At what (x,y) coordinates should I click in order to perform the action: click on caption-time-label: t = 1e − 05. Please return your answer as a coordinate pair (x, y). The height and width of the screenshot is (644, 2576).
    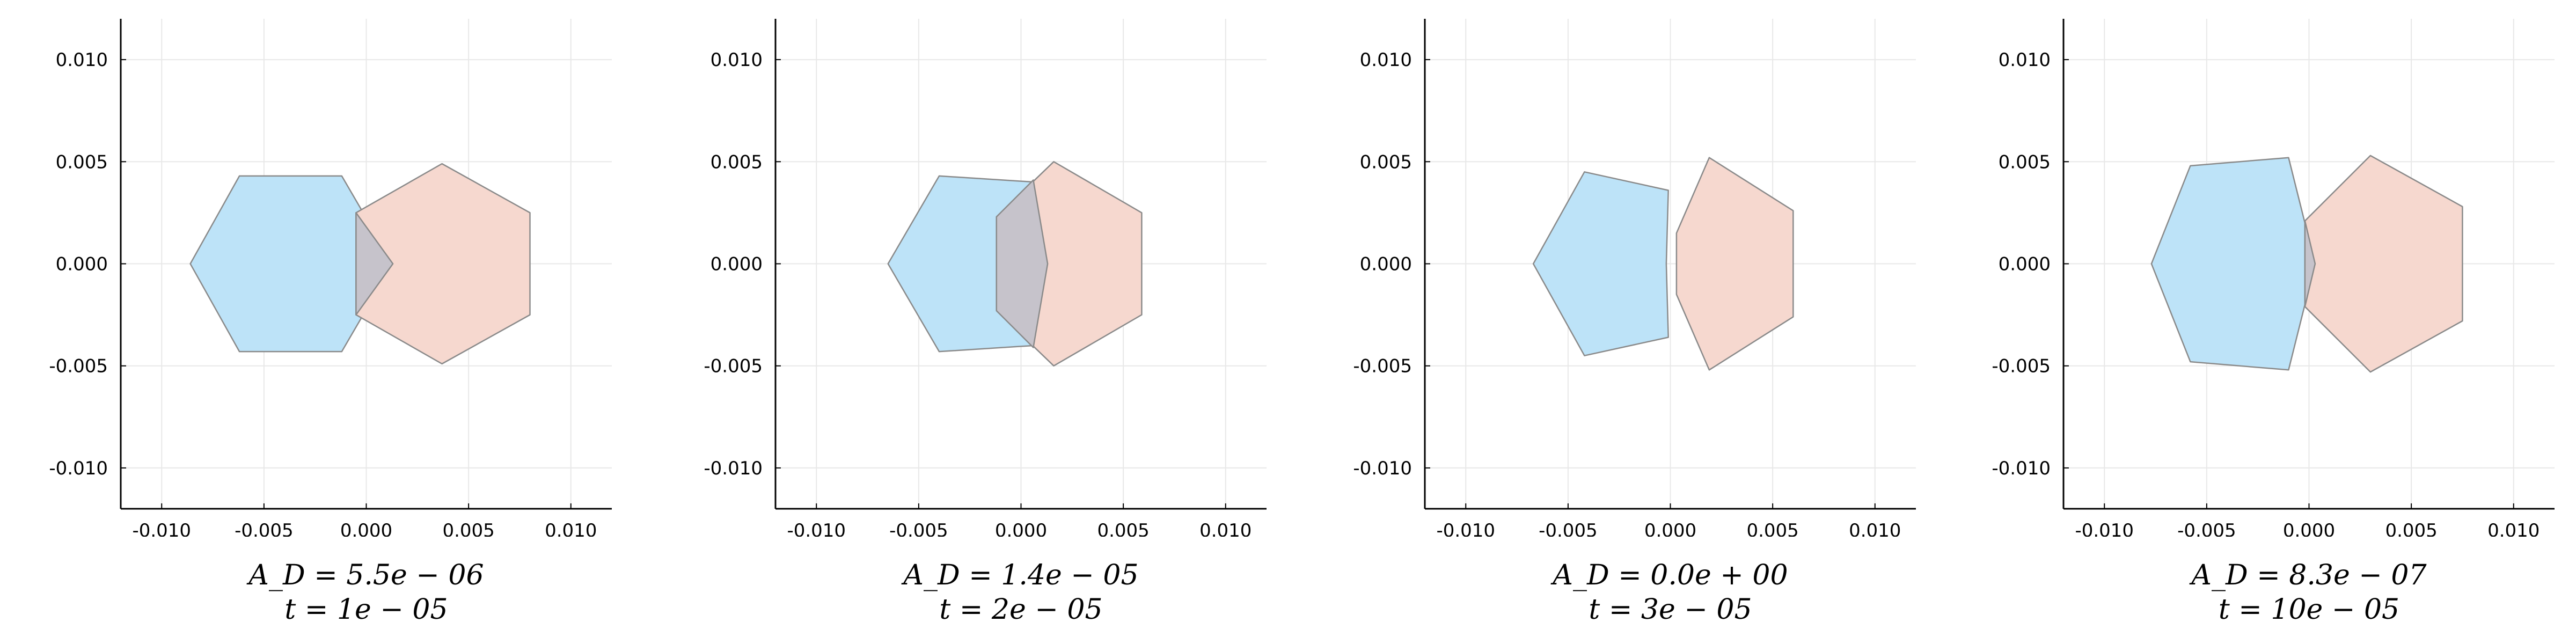
    Looking at the image, I should click on (366, 610).